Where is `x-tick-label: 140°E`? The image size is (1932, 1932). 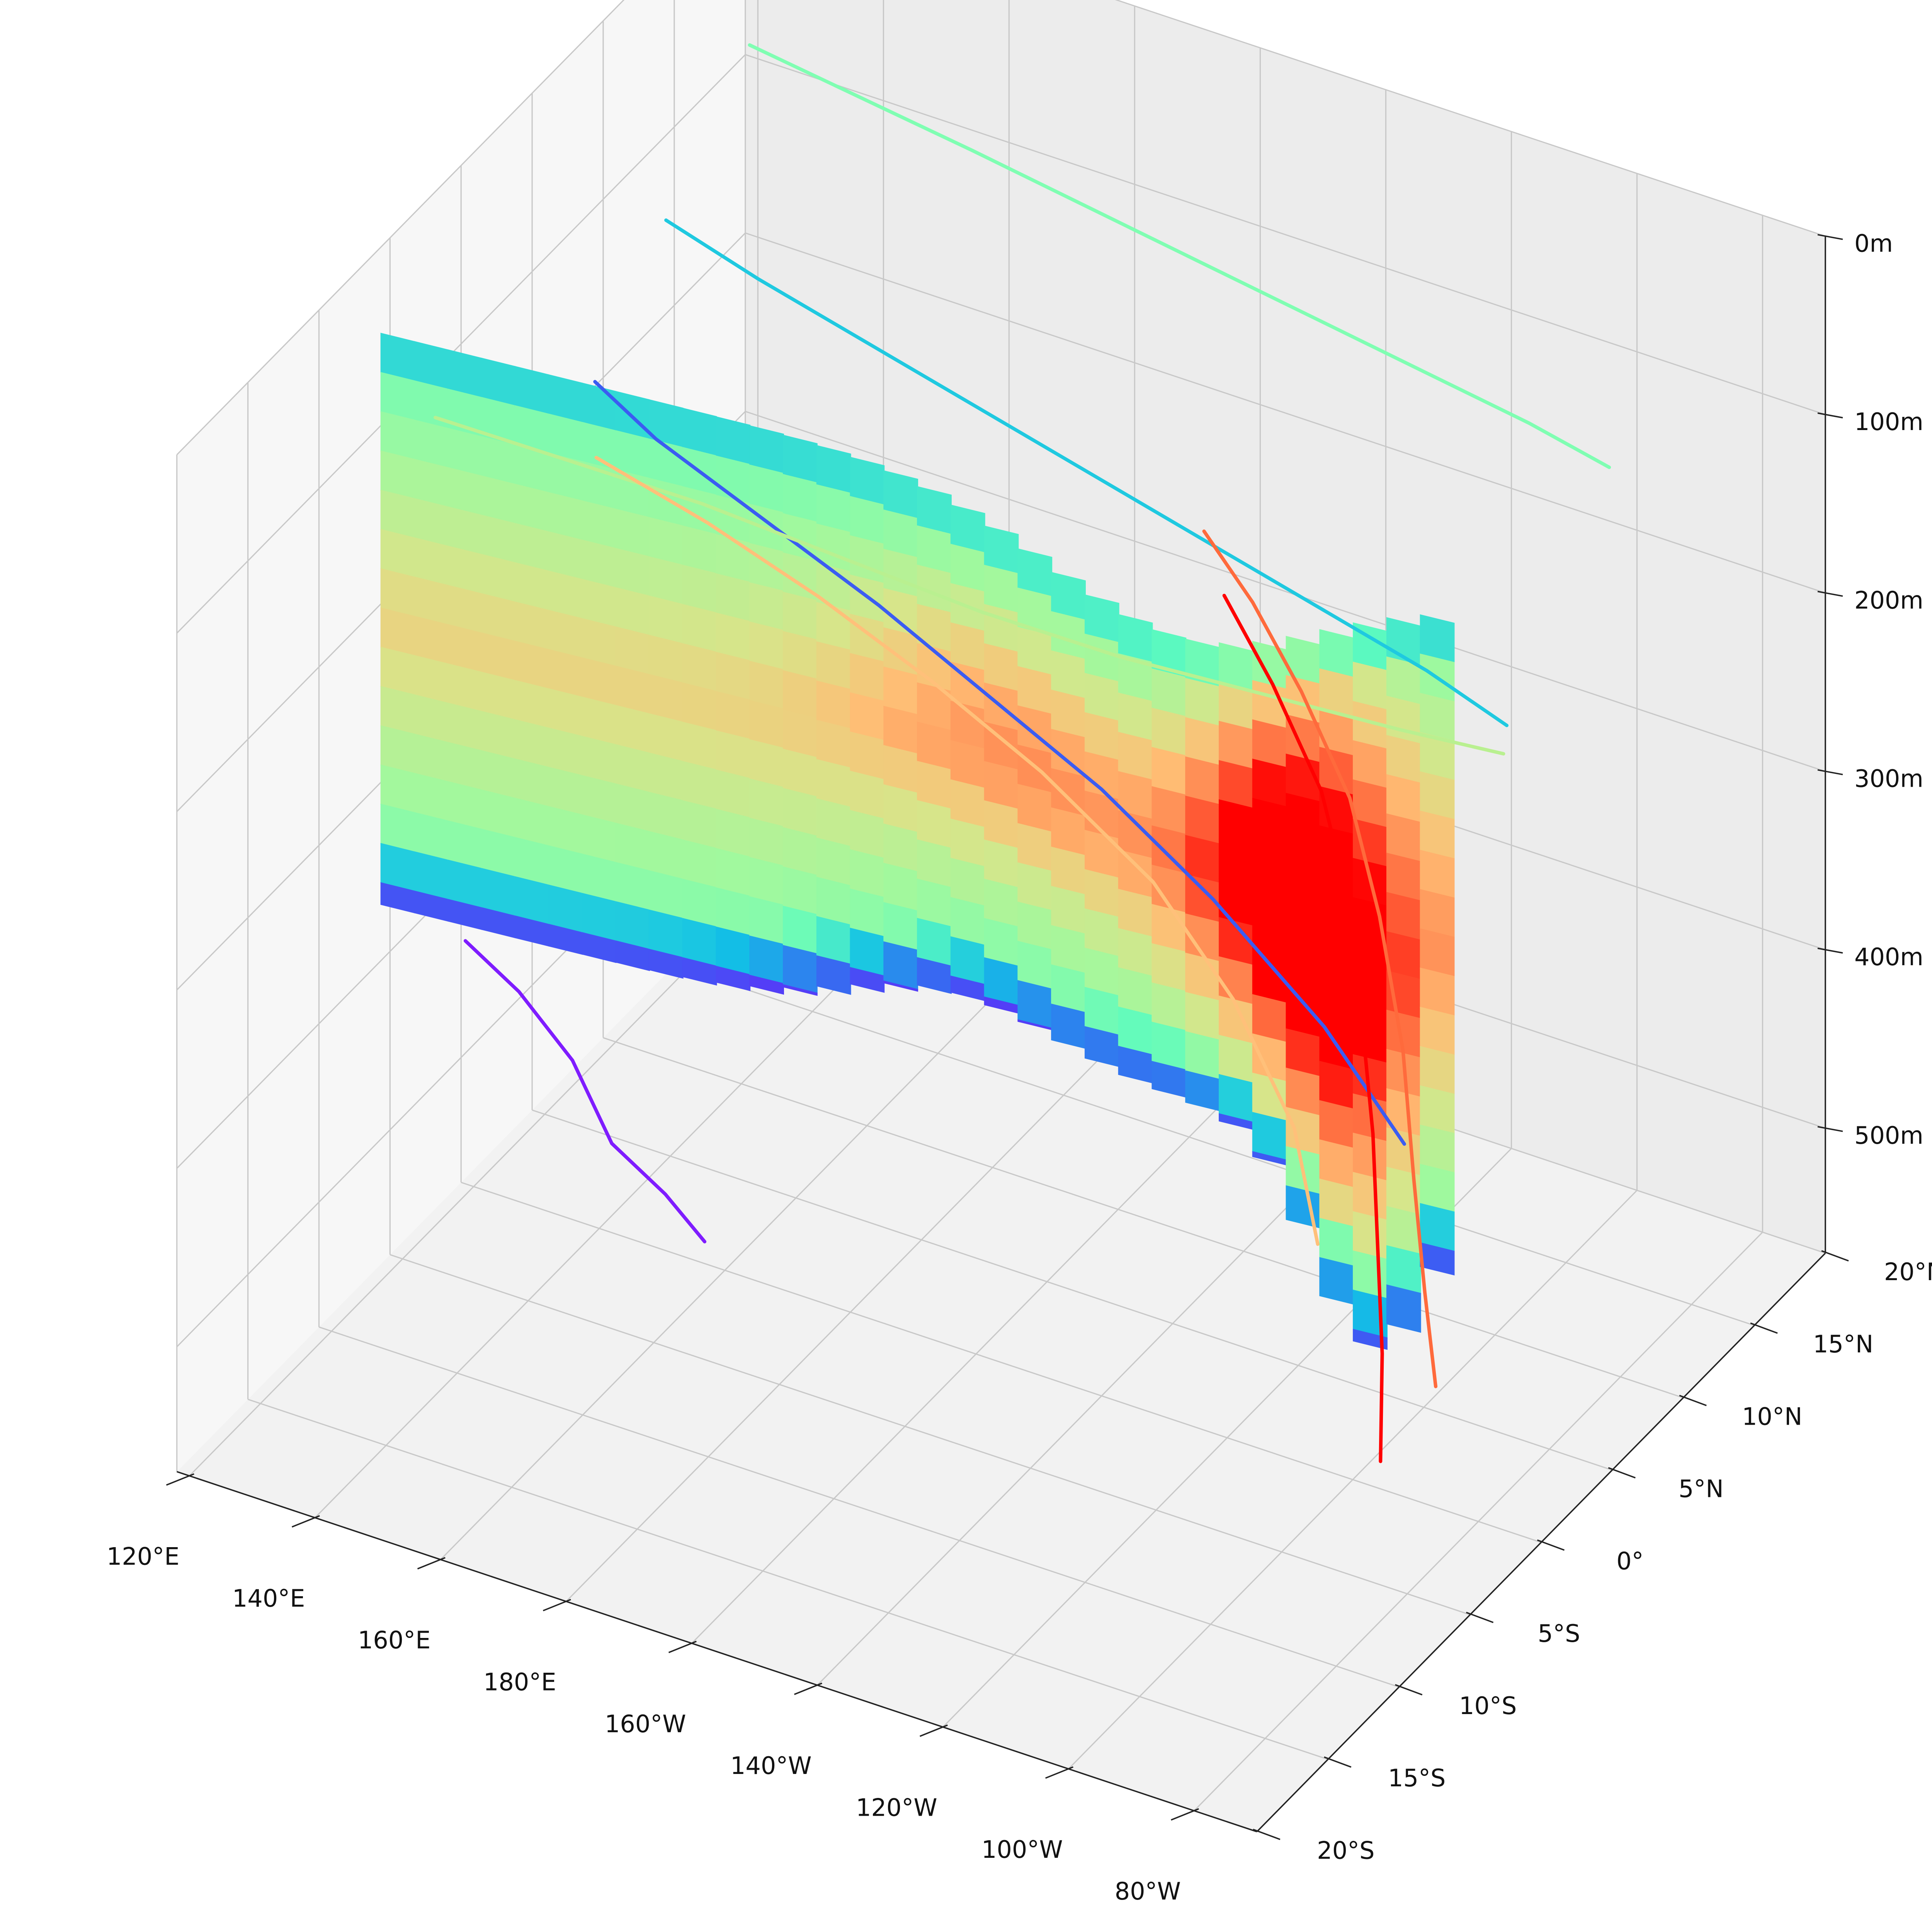 x-tick-label: 140°E is located at coordinates (268, 1598).